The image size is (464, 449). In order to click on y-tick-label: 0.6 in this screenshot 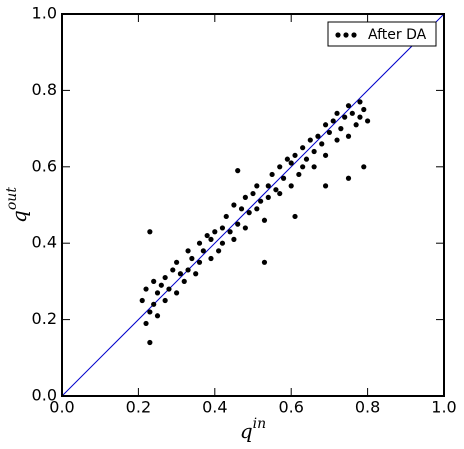, I will do `click(44, 165)`.